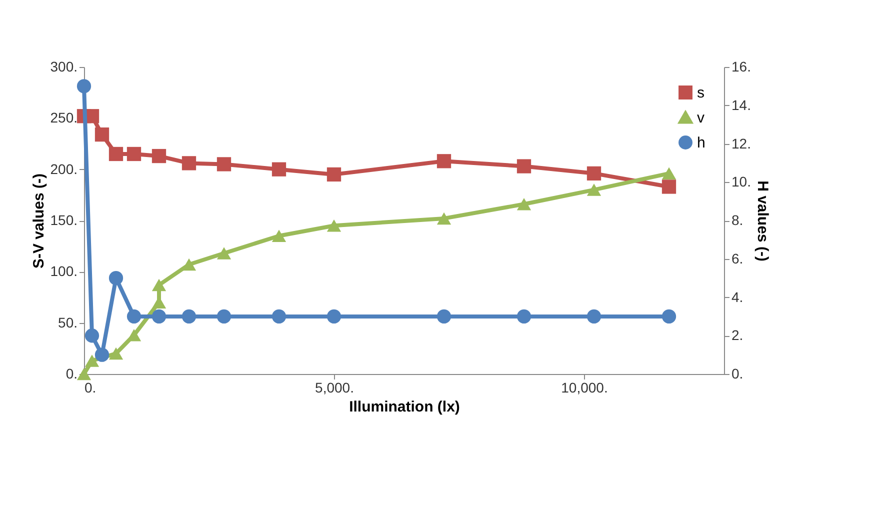  What do you see at coordinates (762, 221) in the screenshot?
I see `y2-axis-title: H values (-)` at bounding box center [762, 221].